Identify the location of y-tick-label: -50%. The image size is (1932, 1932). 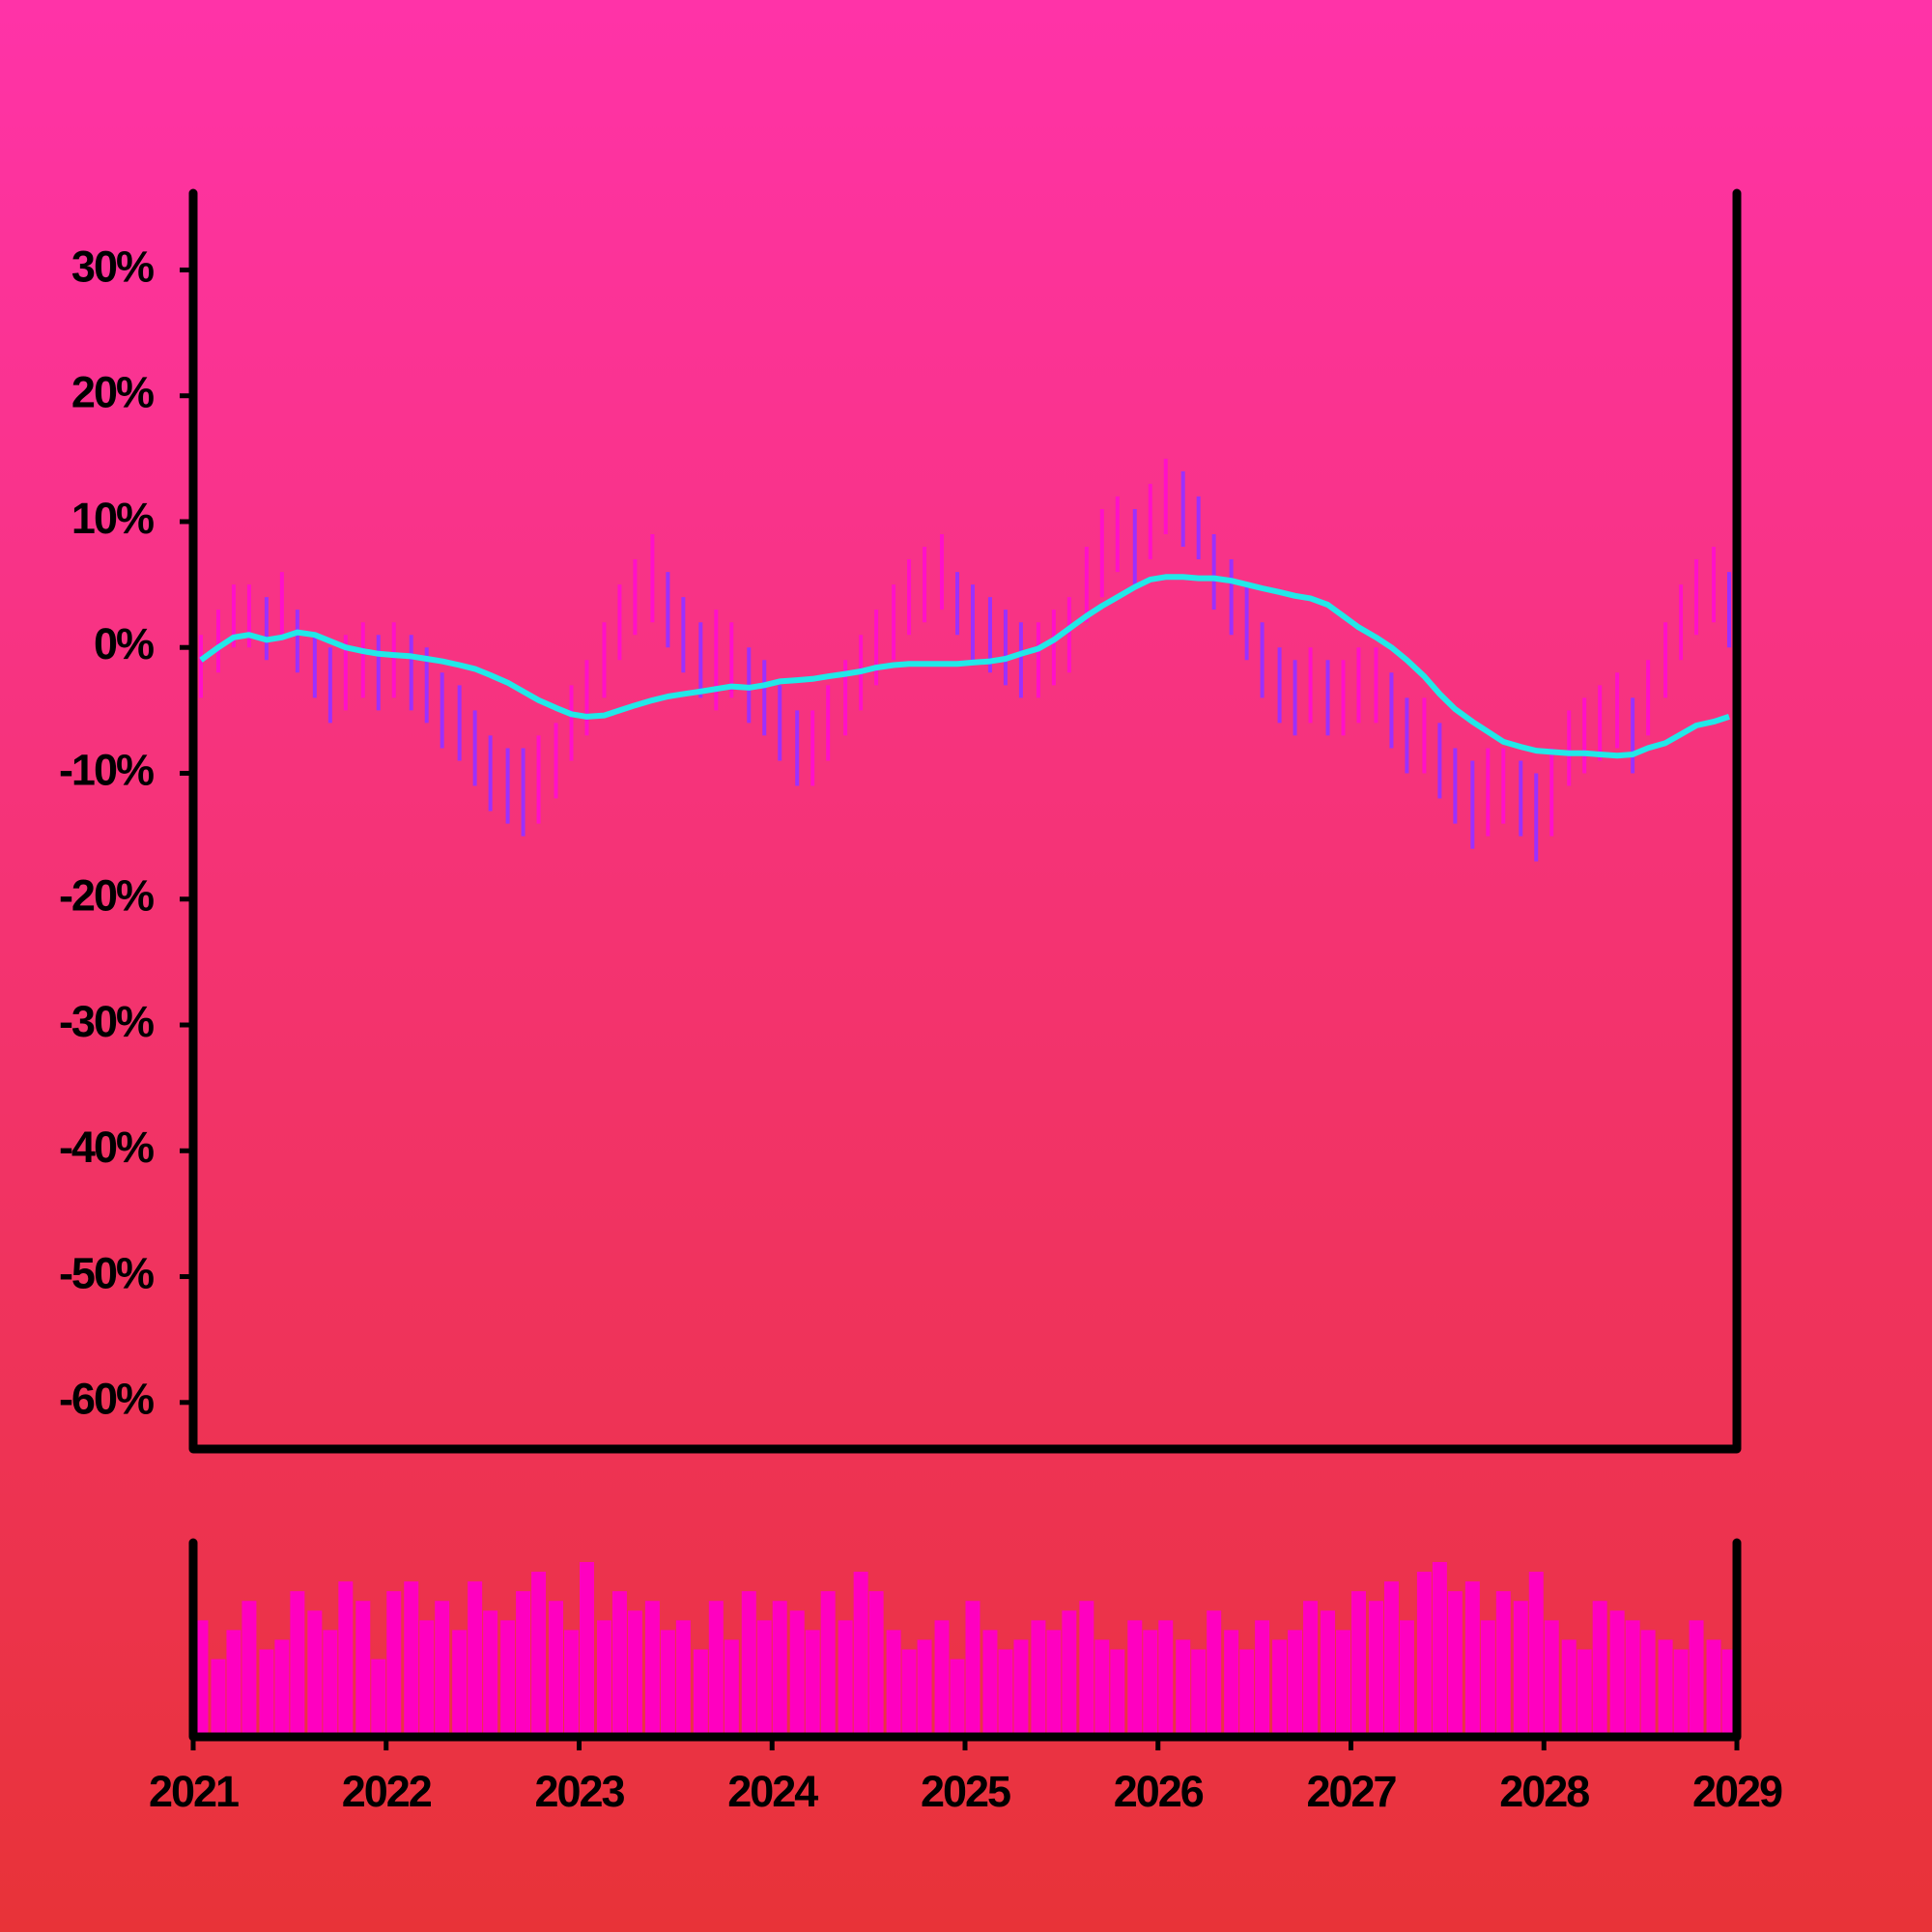
(106, 1272).